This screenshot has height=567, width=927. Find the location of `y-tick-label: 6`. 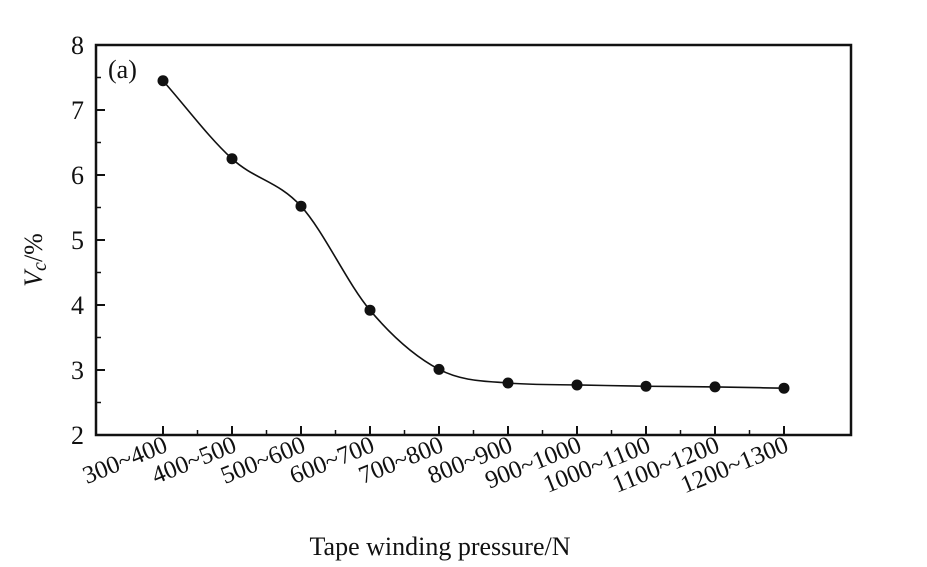

y-tick-label: 6 is located at coordinates (77, 175).